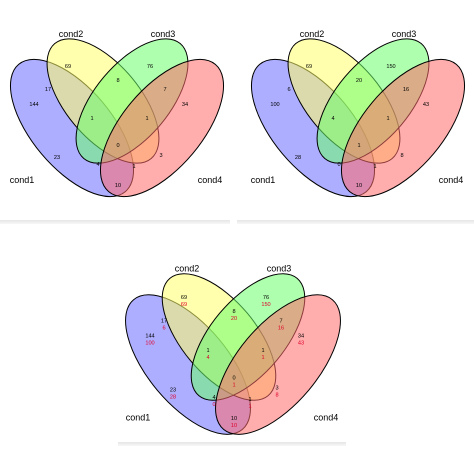  Describe the element at coordinates (163, 328) in the screenshot. I see `region-count-second-c1c2: 6` at that location.